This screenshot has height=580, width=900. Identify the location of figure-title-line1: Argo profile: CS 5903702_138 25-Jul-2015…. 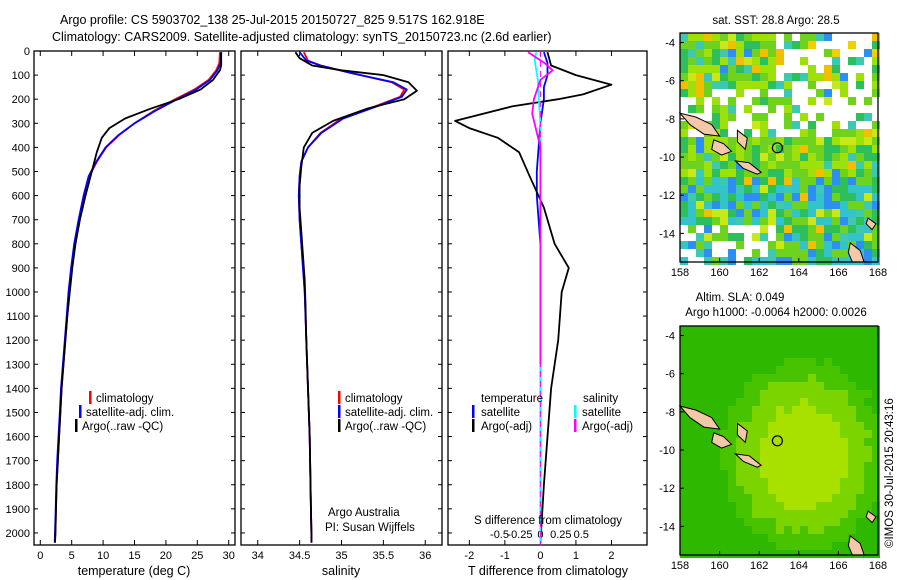
(272, 20).